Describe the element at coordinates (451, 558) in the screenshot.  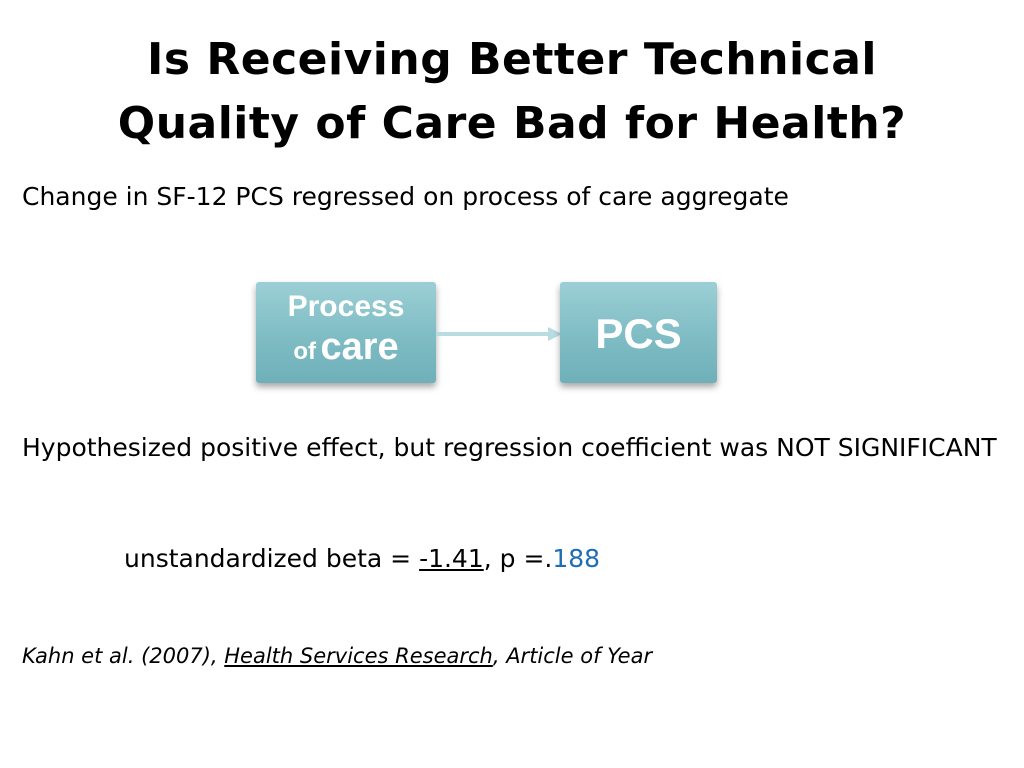
I see `beta-value: -1.41` at that location.